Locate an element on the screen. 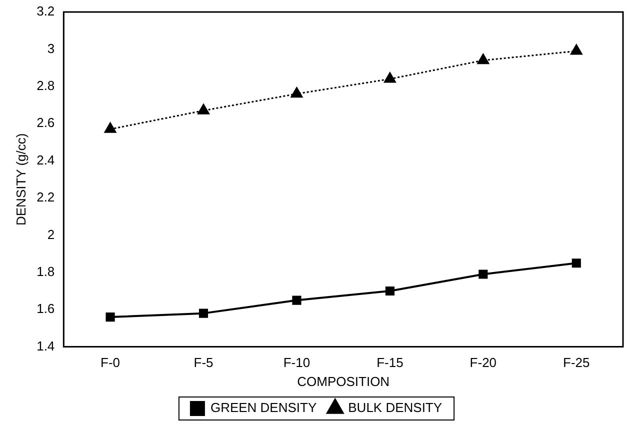 The width and height of the screenshot is (635, 431). y-tick-label: 2.2 is located at coordinates (45, 197).